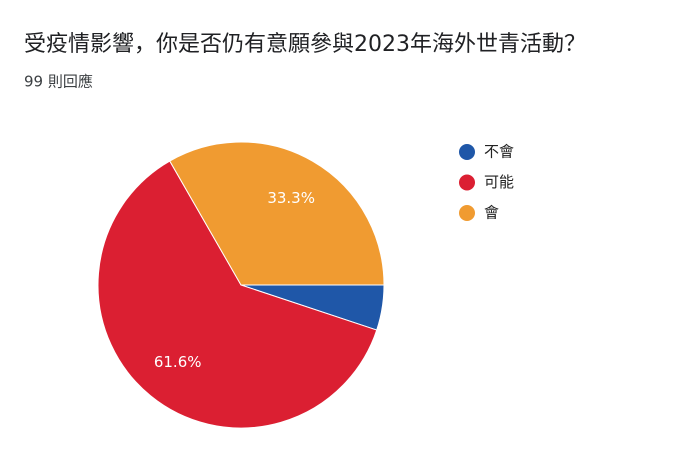  Describe the element at coordinates (499, 182) in the screenshot. I see `legend-label: 可能` at that location.